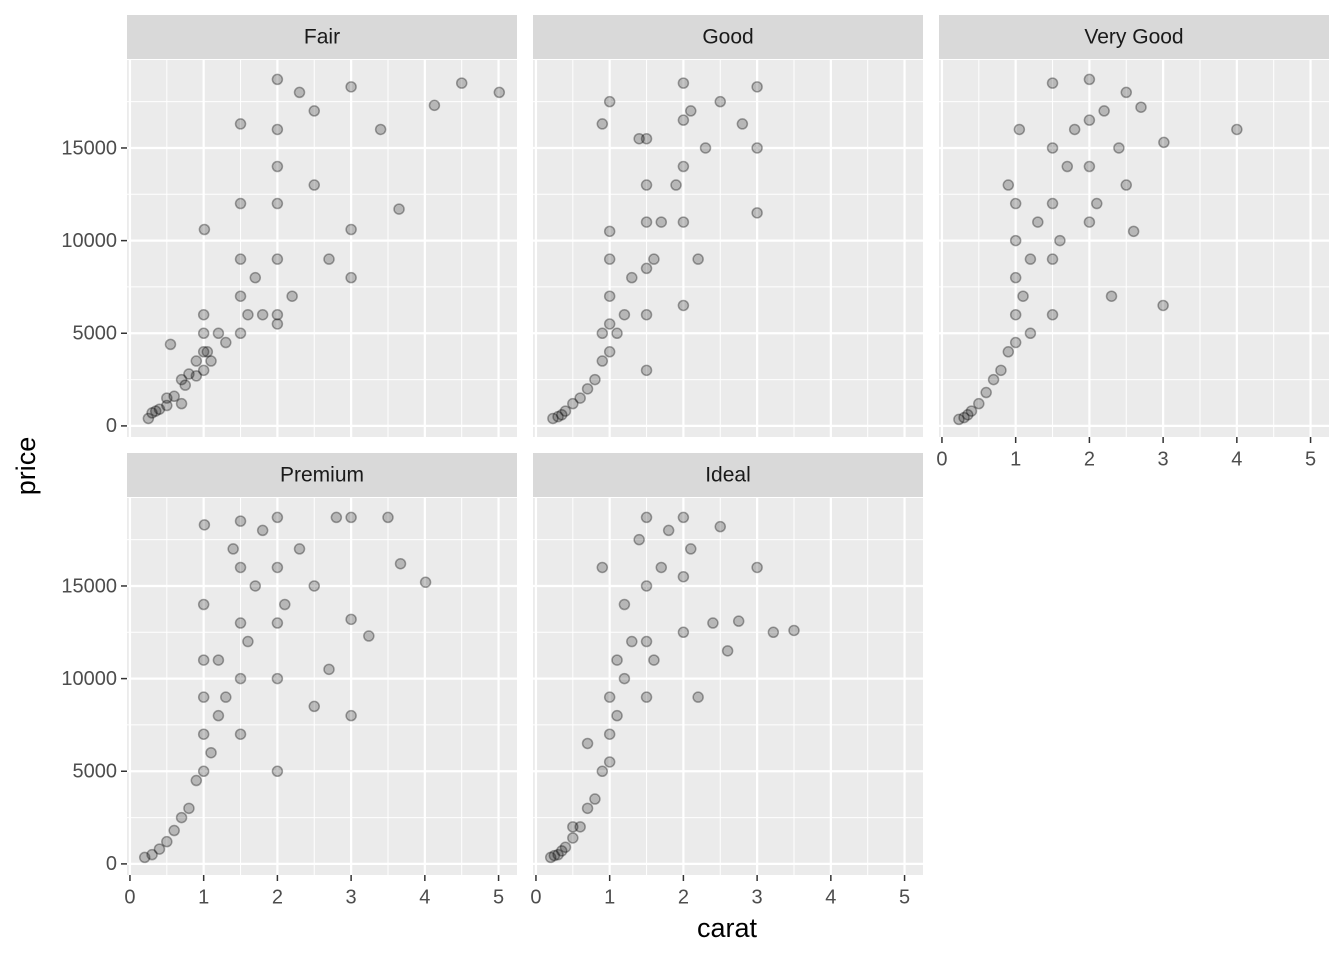 This screenshot has width=1344, height=960. I want to click on x-axis-title: carat, so click(727, 928).